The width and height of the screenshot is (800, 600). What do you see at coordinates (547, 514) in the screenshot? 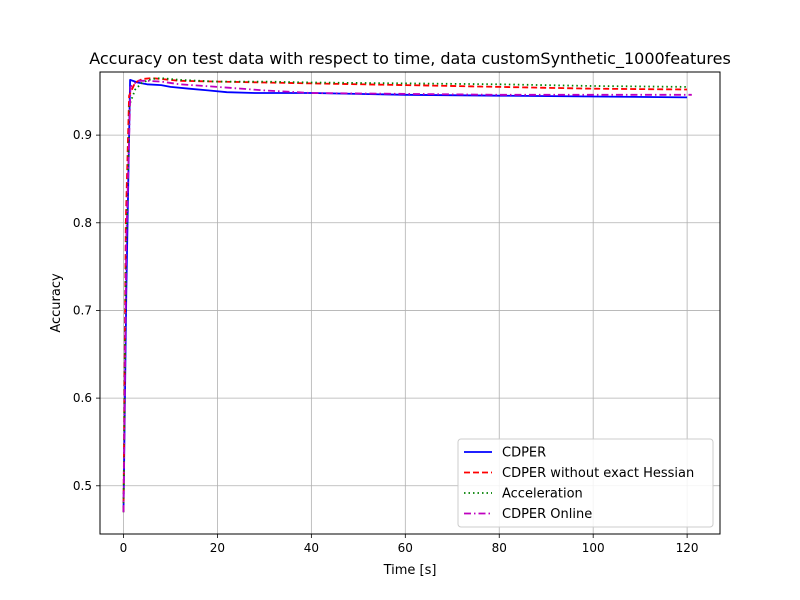
I see `legend-label-4: CDPER Online` at bounding box center [547, 514].